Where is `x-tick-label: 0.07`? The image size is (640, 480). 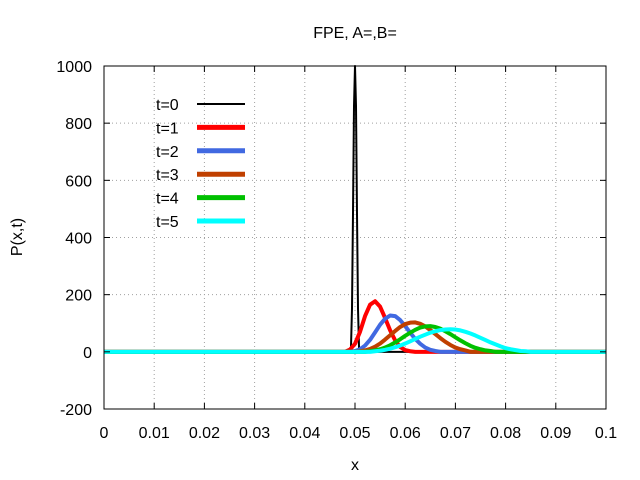 x-tick-label: 0.07 is located at coordinates (455, 433).